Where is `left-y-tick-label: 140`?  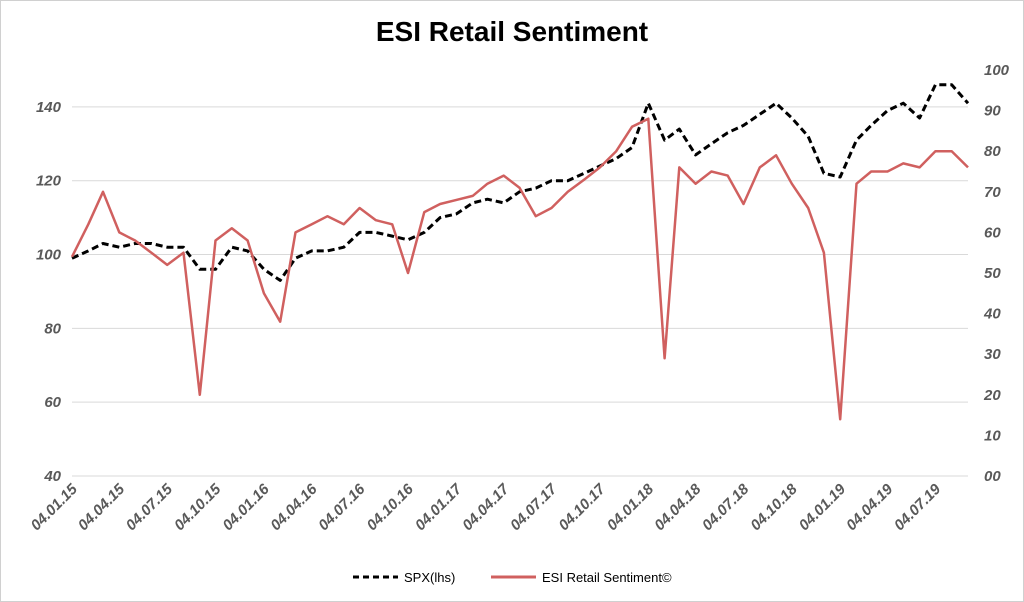 left-y-tick-label: 140 is located at coordinates (49, 107).